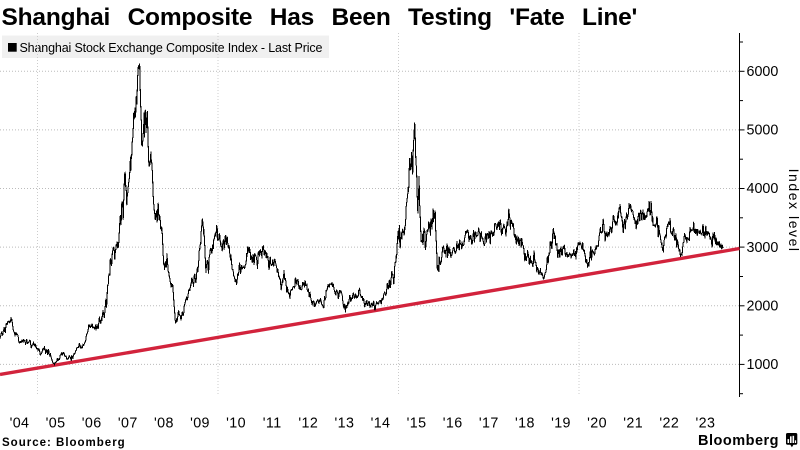  What do you see at coordinates (128, 423) in the screenshot?
I see `svg-text: '07` at bounding box center [128, 423].